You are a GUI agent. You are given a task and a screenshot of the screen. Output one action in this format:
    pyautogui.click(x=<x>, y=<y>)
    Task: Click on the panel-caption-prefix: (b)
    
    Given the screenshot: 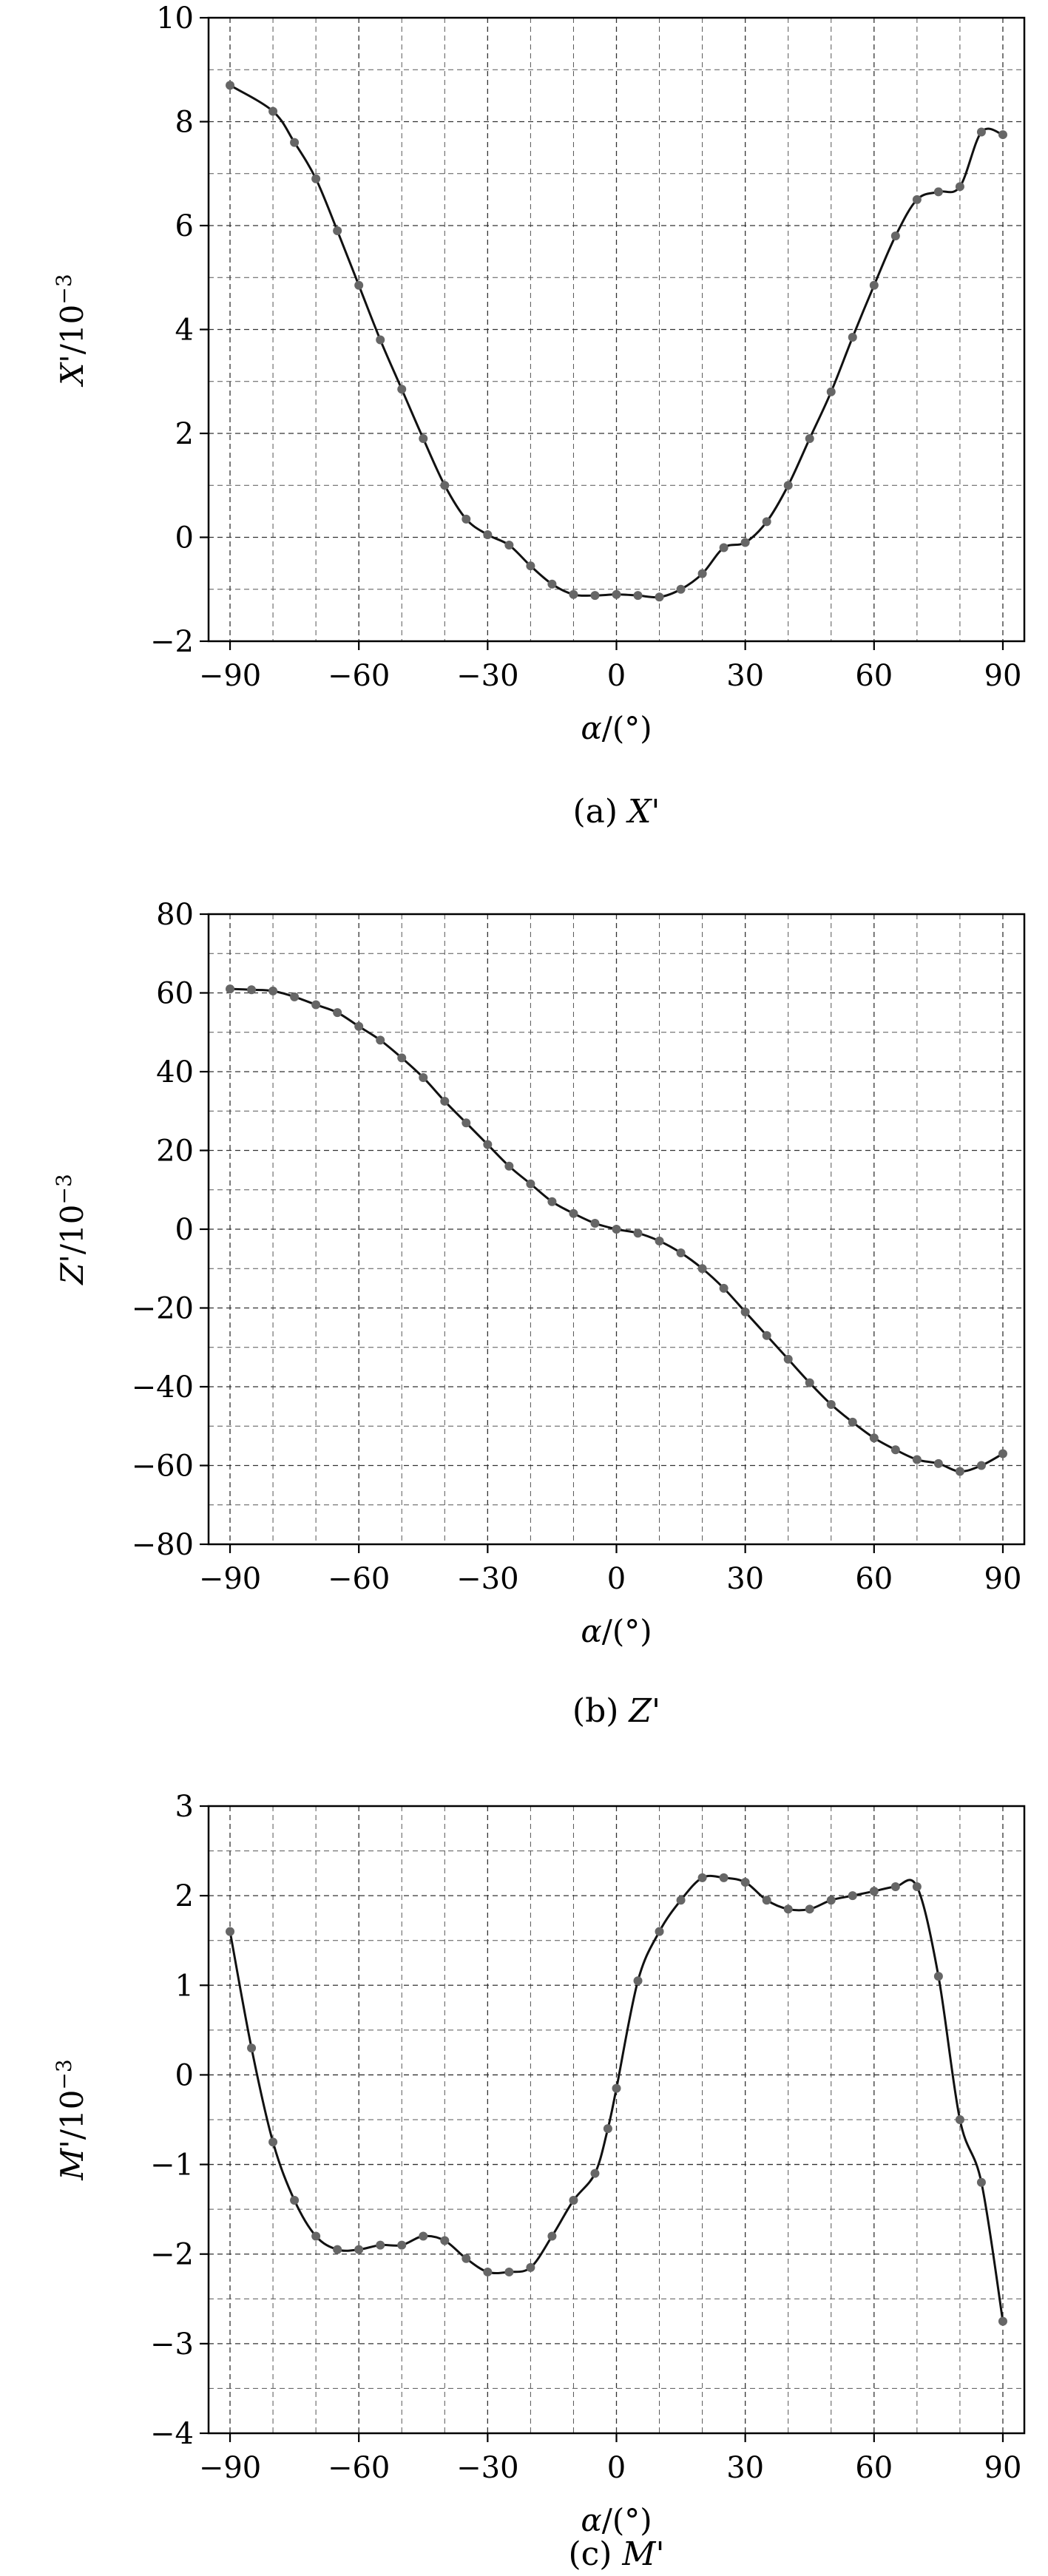 What is the action you would take?
    pyautogui.click(x=601, y=1711)
    